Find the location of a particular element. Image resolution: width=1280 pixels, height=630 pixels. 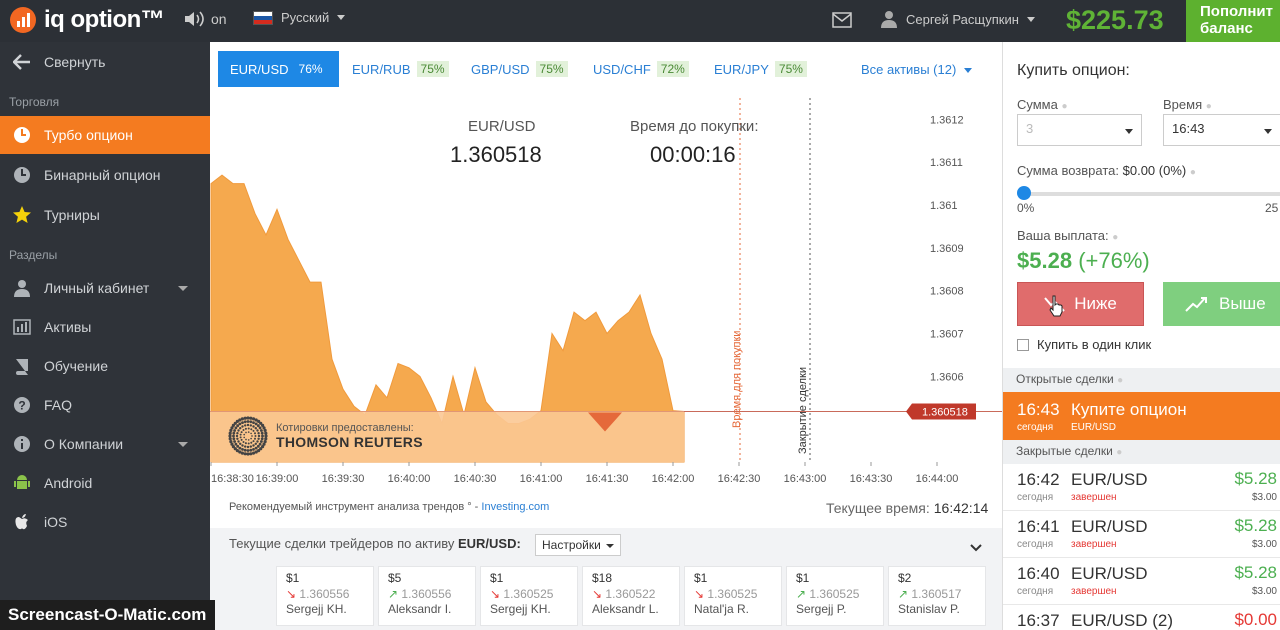

deal-asset: EUR/USD is located at coordinates (1109, 479).